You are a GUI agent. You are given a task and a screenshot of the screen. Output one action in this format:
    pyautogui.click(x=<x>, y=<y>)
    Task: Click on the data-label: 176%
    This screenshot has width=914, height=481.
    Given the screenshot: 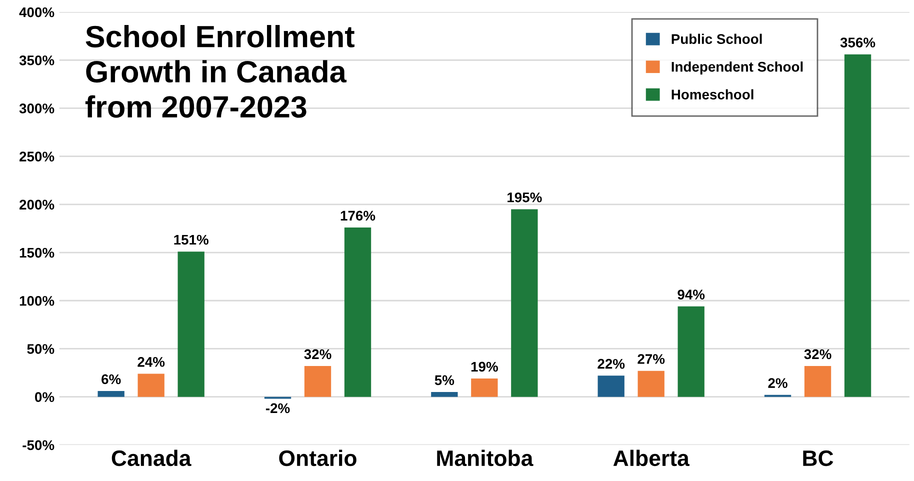 What is the action you would take?
    pyautogui.click(x=358, y=215)
    